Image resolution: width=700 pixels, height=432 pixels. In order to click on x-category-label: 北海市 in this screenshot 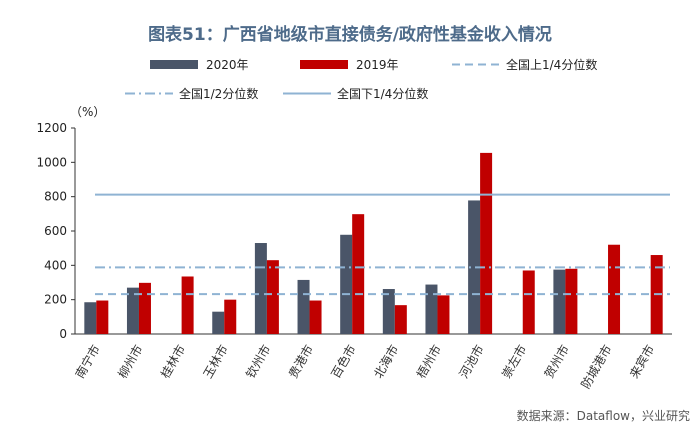, I will do `click(385, 361)`.